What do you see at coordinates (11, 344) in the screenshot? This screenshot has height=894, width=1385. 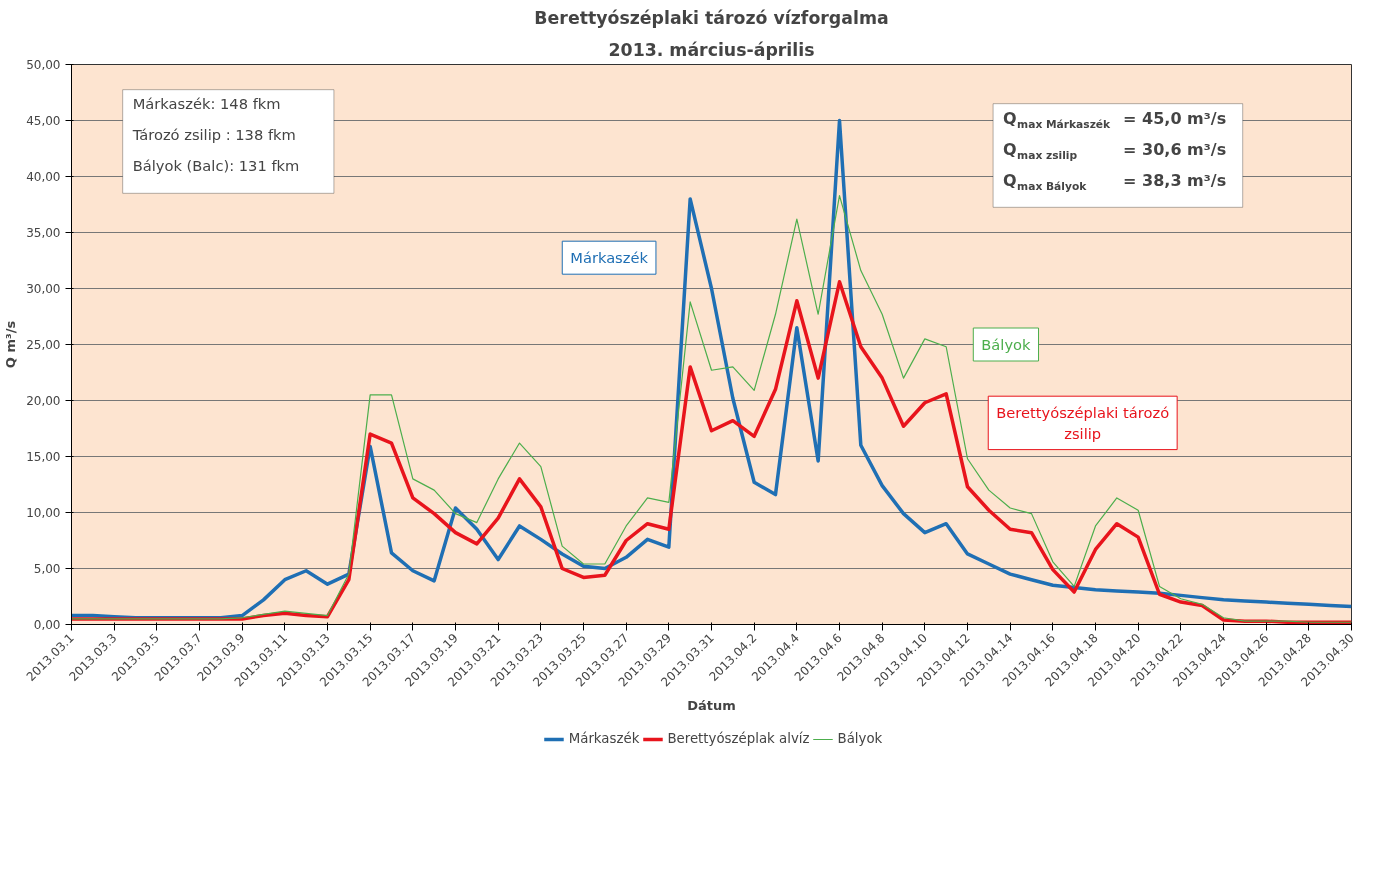 I see `y-axis-title: Q m³/s` at bounding box center [11, 344].